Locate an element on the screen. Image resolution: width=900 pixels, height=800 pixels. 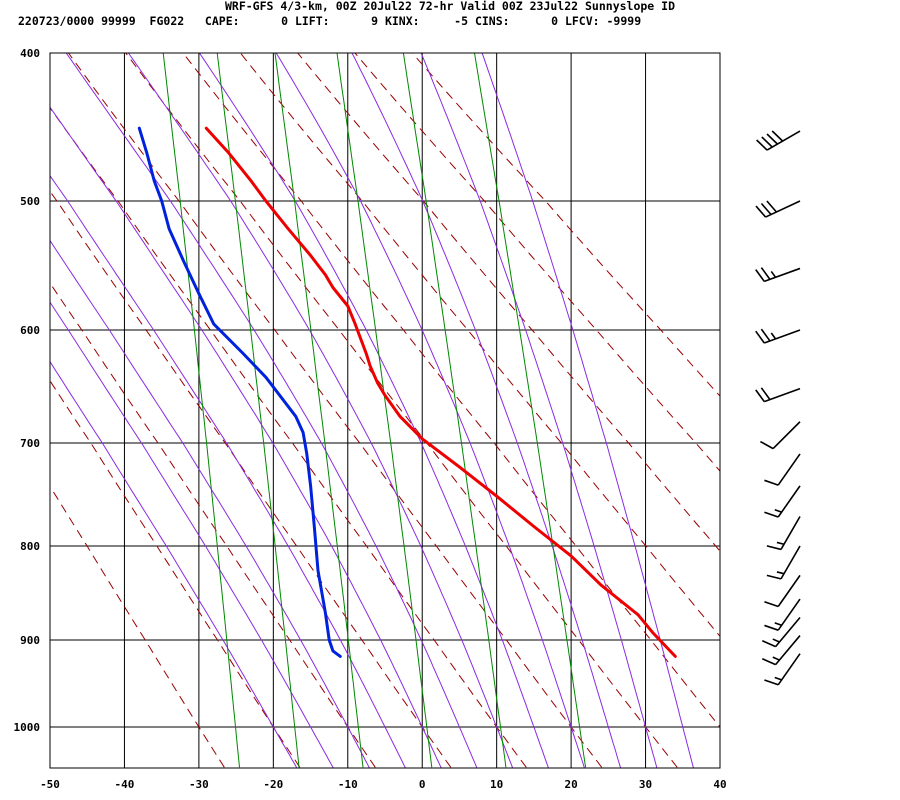
x-tick-label: 10 is located at coordinates (496, 784).